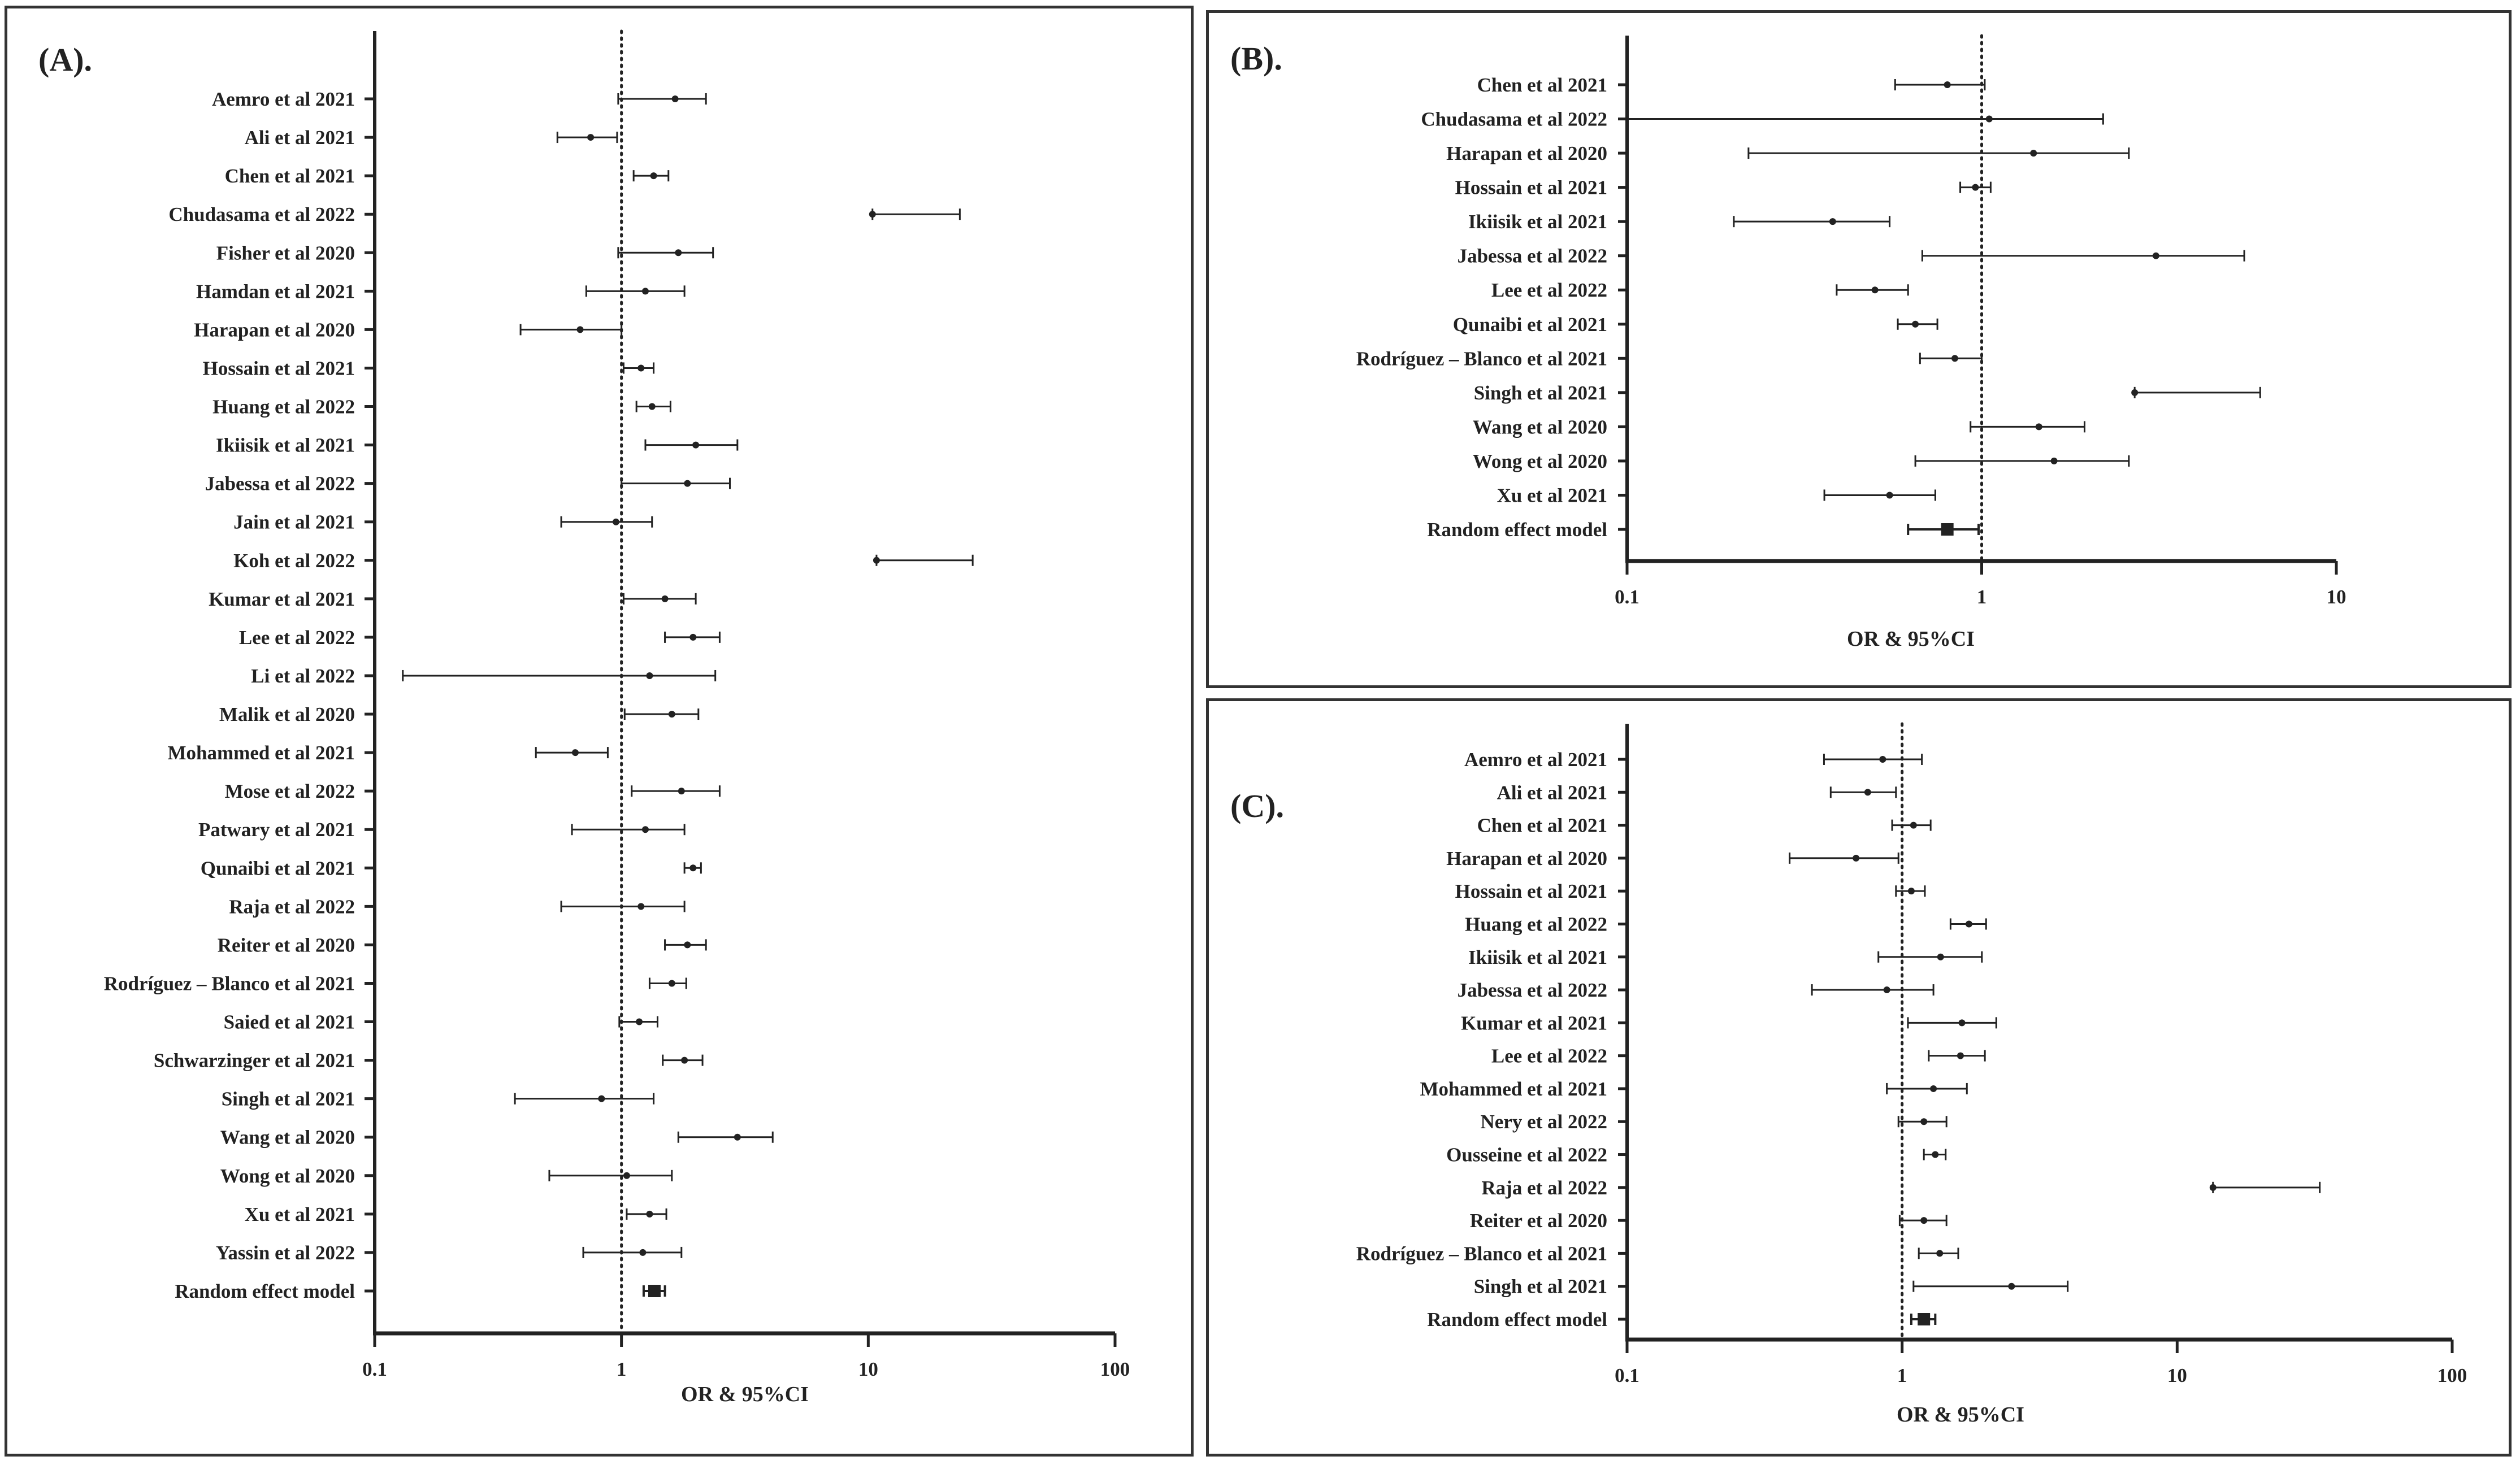 This screenshot has width=2520, height=1465. What do you see at coordinates (1256, 59) in the screenshot?
I see `panel-label: (B).` at bounding box center [1256, 59].